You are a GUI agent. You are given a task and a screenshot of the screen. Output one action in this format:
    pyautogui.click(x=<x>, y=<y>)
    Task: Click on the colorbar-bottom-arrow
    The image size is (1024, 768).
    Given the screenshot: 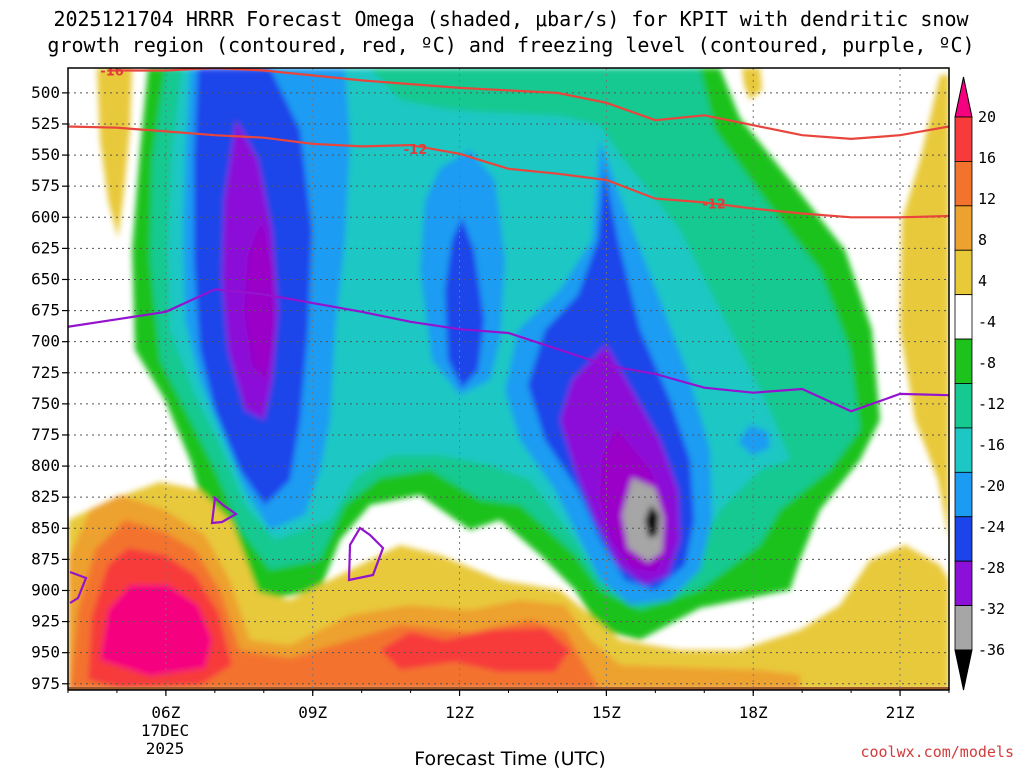 What is the action you would take?
    pyautogui.click(x=963, y=670)
    